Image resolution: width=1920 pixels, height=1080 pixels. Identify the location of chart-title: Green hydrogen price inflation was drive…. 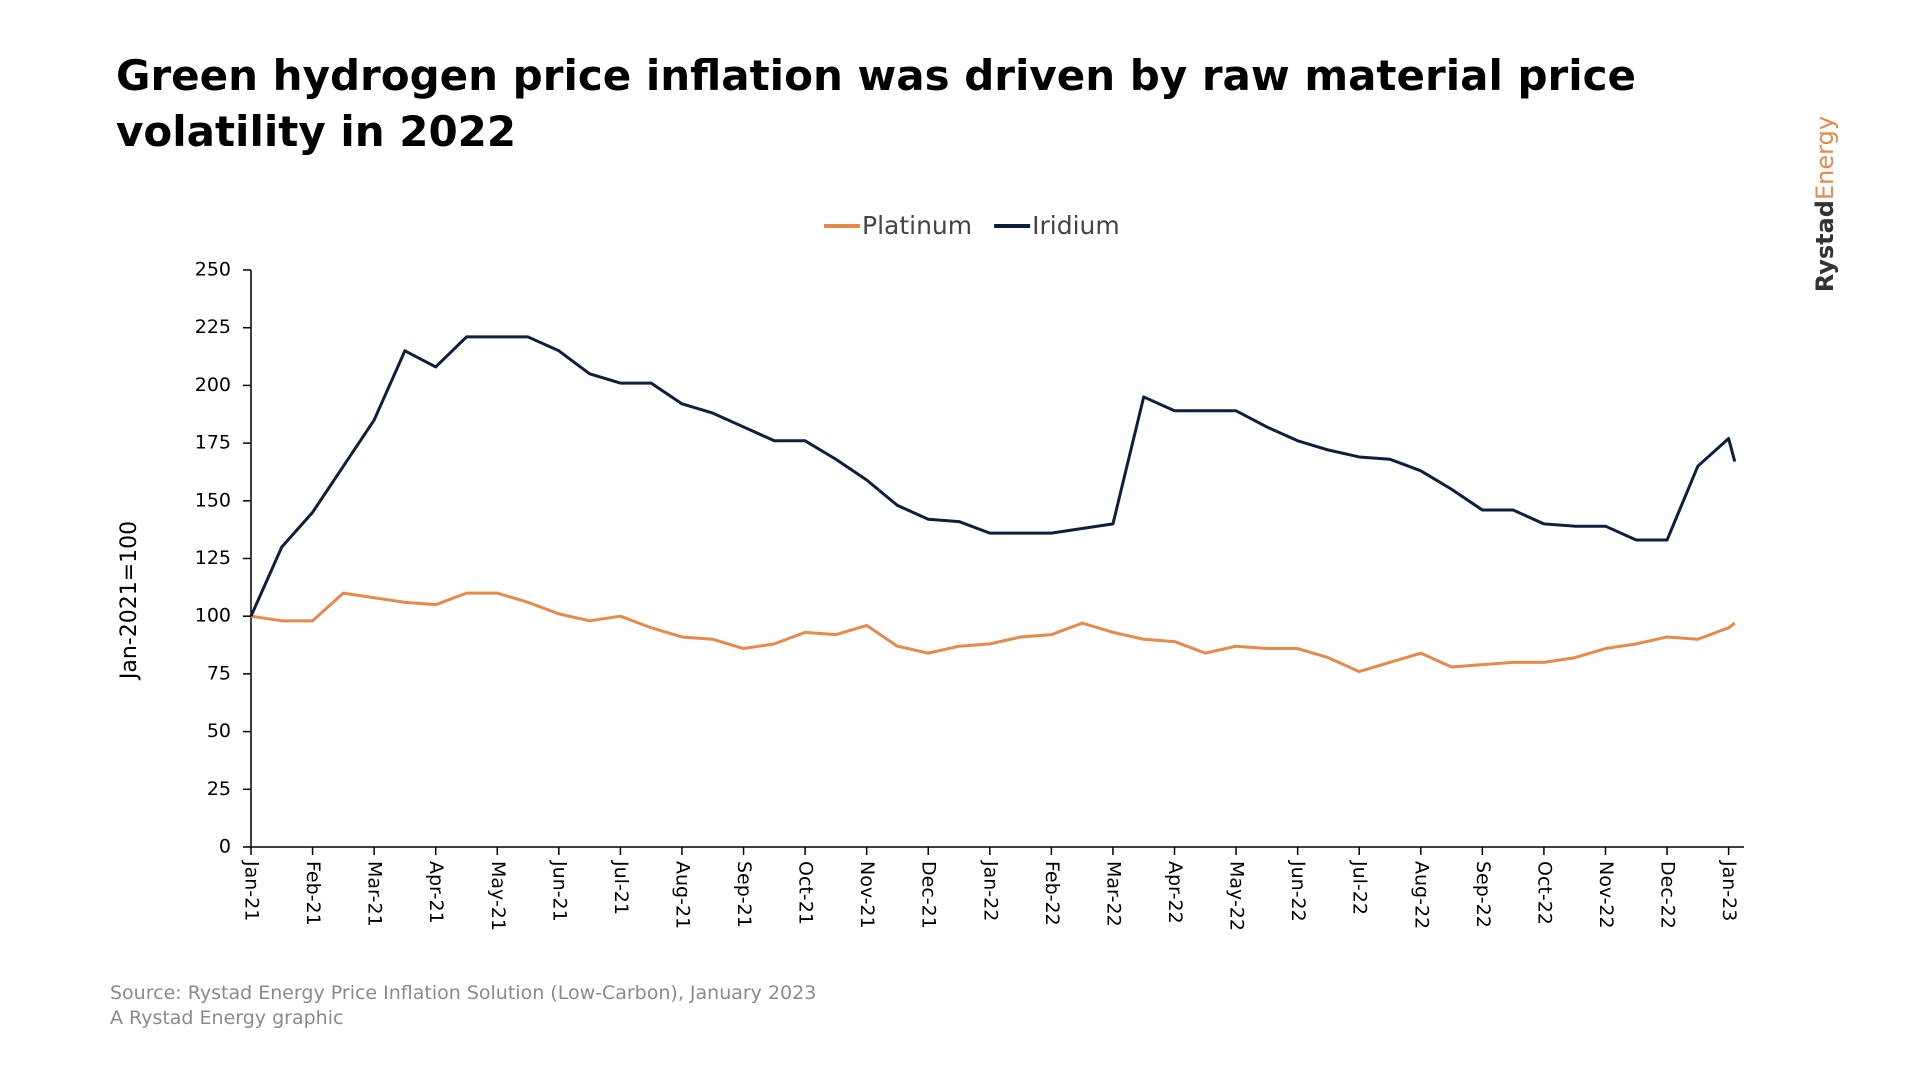
(876, 103).